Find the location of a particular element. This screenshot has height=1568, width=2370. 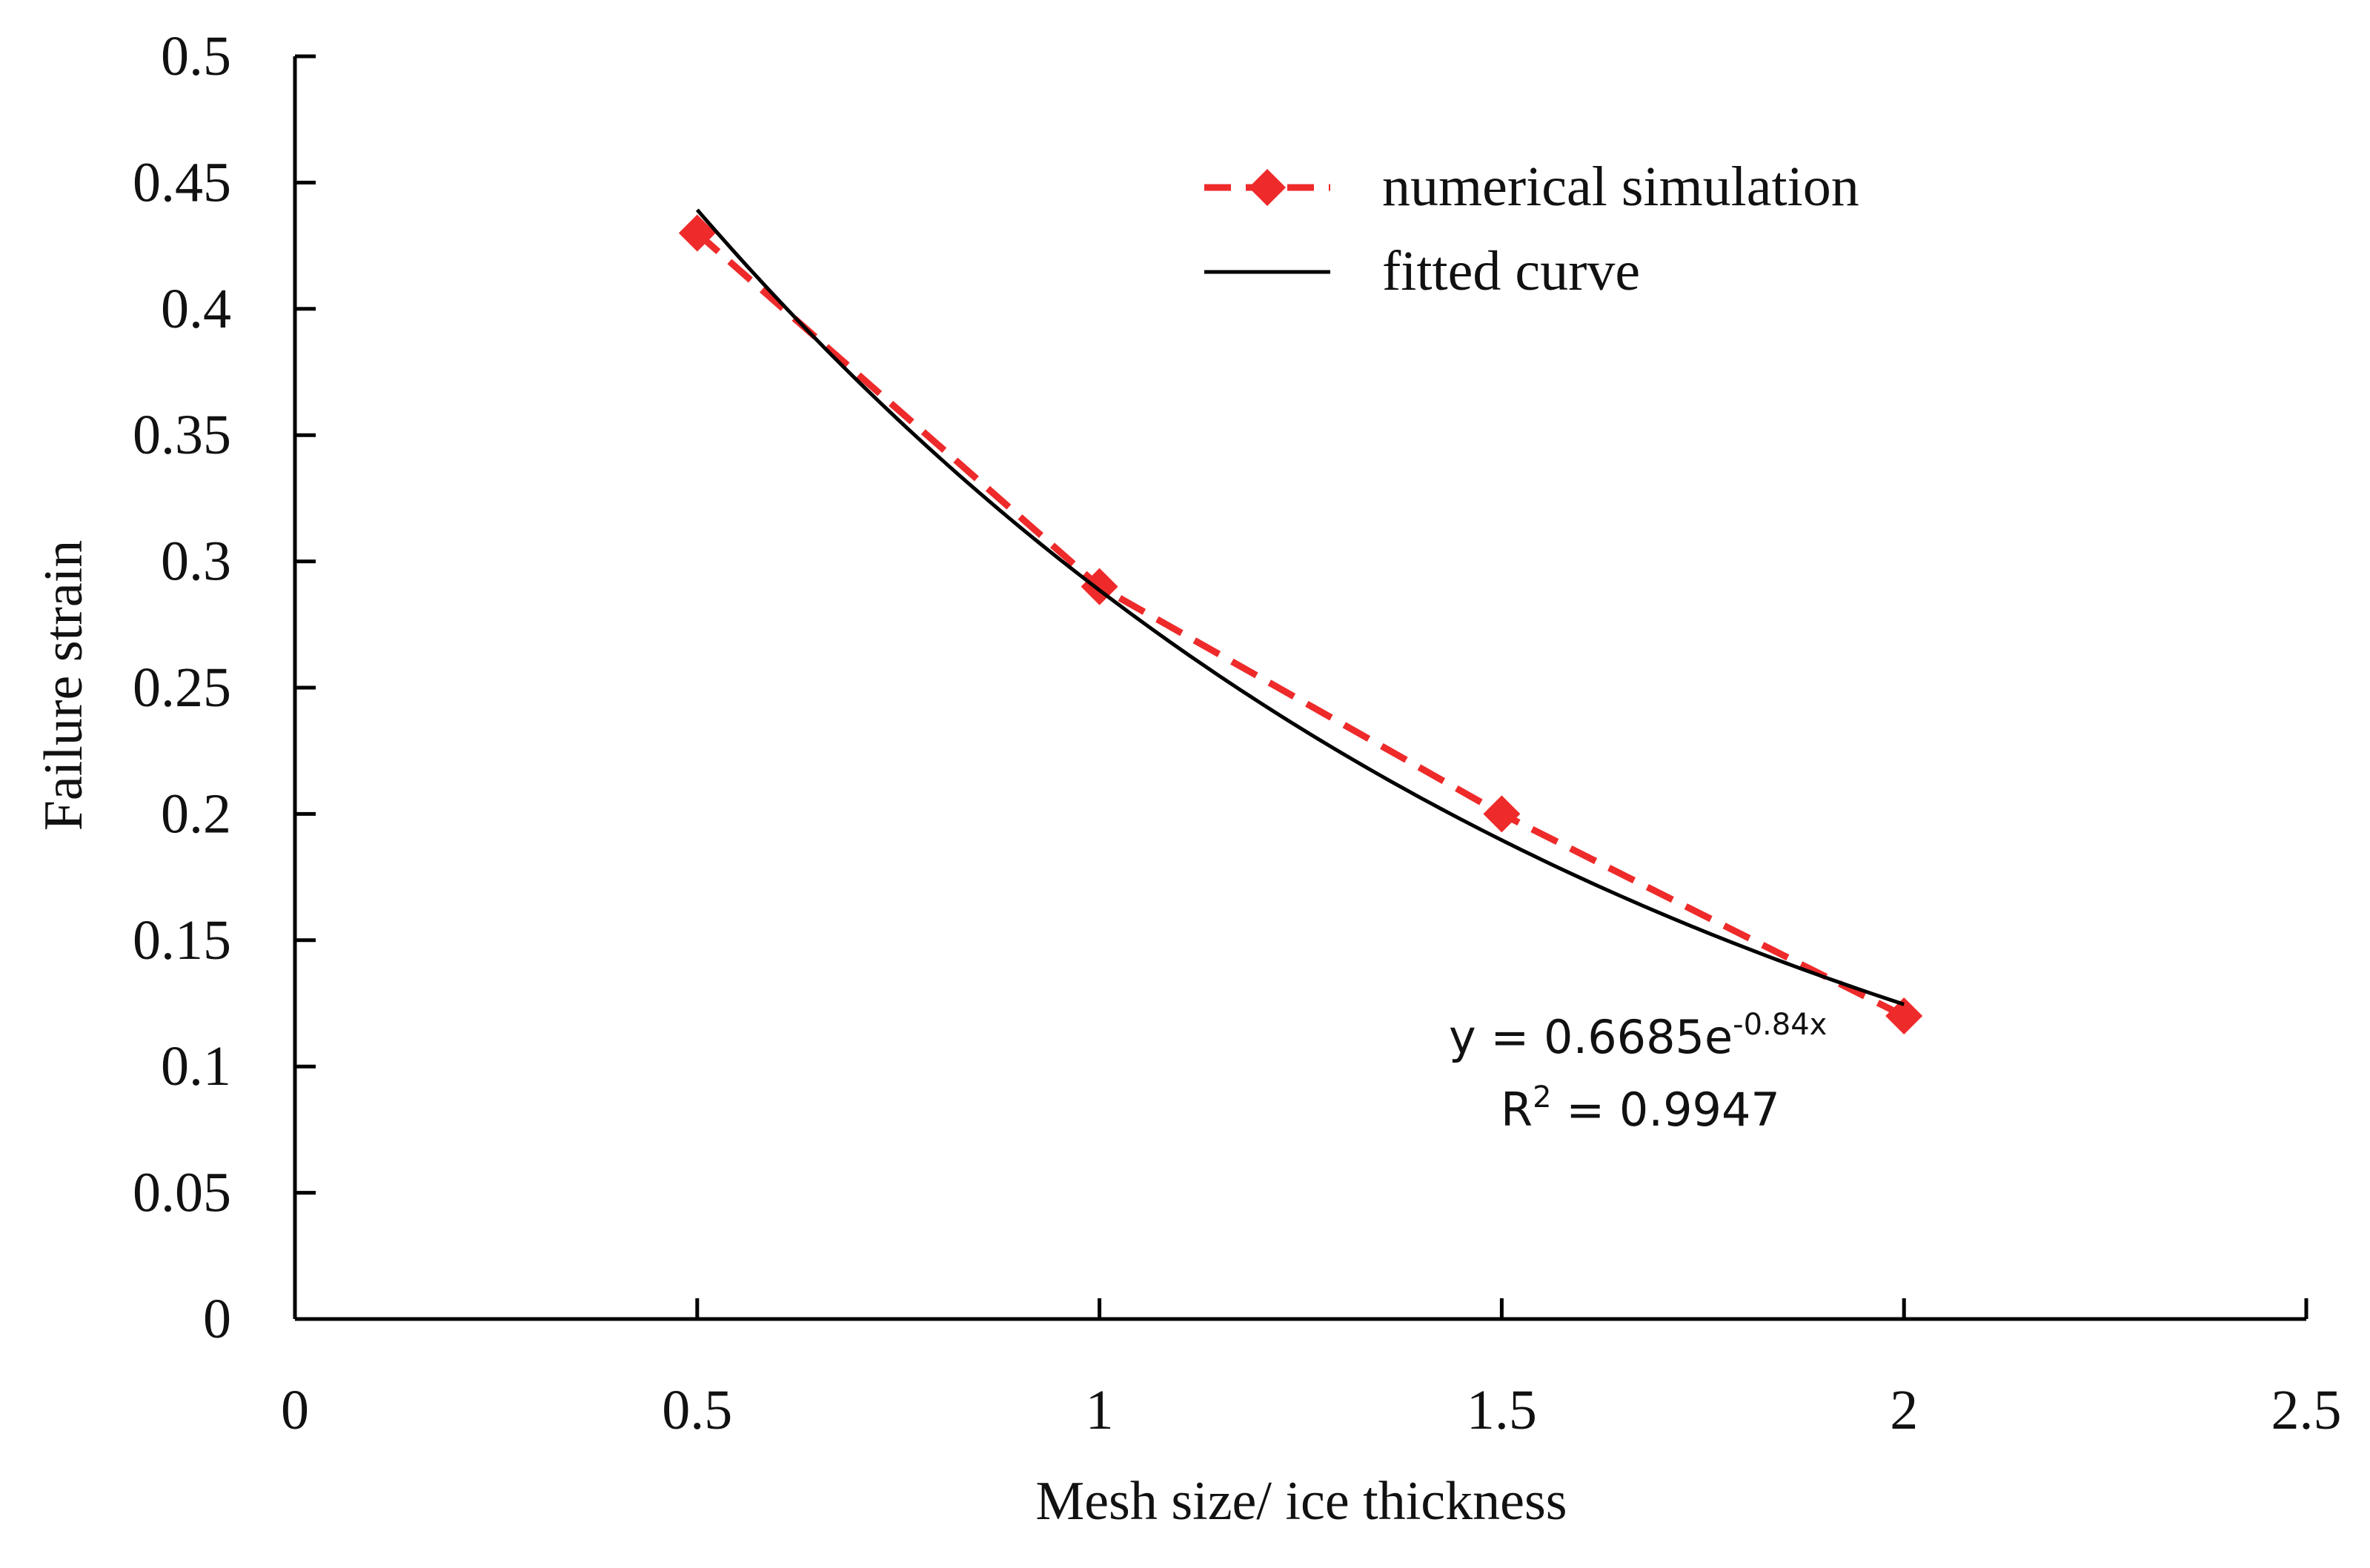

y-tick-label: 0.25 is located at coordinates (182, 688).